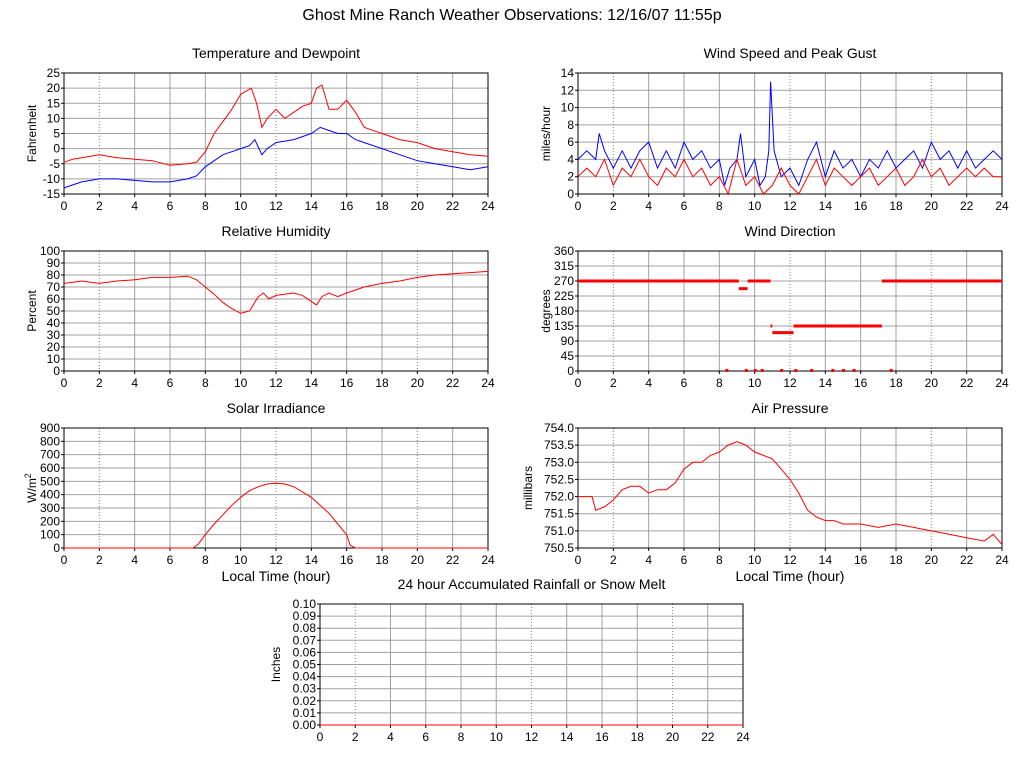  I want to click on y-tick-label: 300, so click(50, 508).